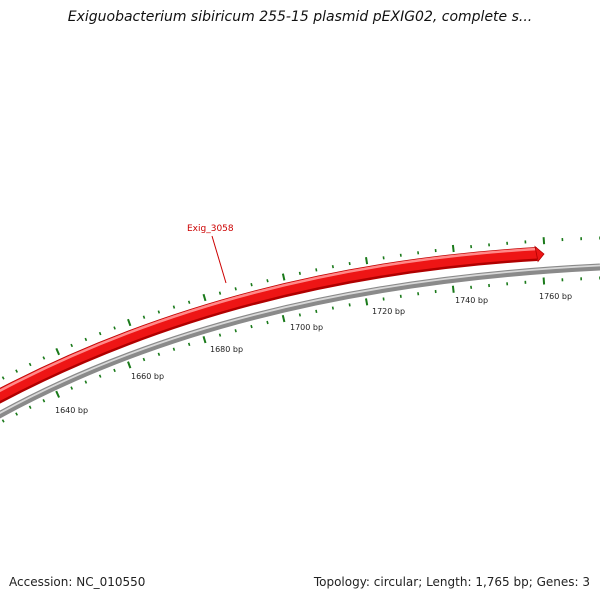  I want to click on accession-text: Accession: NC_010550, so click(77, 582).